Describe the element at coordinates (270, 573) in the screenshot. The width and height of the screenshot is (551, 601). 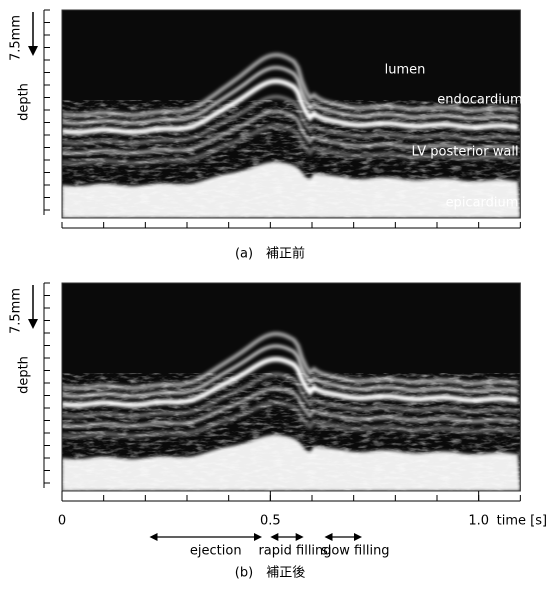
I see `panel-caption: (b) 補正後` at that location.